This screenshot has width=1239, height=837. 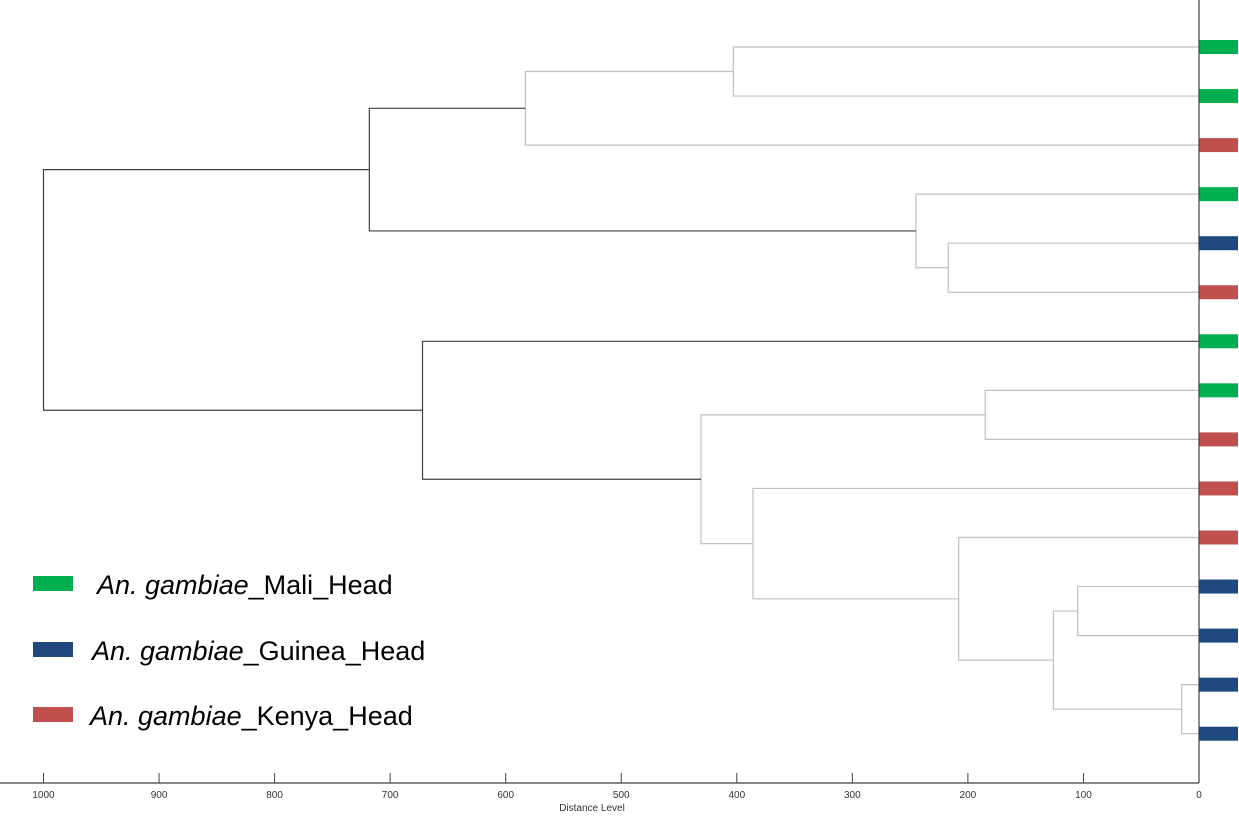 I want to click on x-tick-label: 700, so click(x=390, y=795).